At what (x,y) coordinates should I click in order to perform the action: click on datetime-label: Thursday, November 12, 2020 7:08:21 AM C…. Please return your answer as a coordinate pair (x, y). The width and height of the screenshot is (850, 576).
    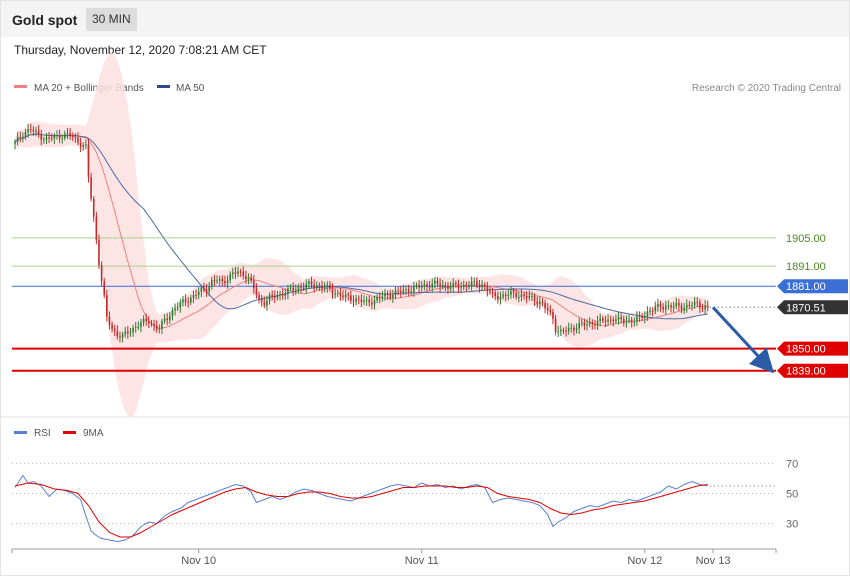
    Looking at the image, I should click on (140, 50).